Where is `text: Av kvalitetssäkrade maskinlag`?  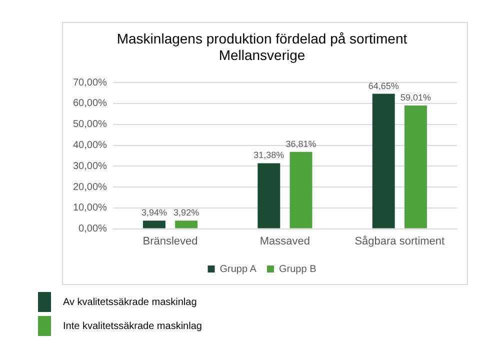
text: Av kvalitetssäkrade maskinlag is located at coordinates (130, 302).